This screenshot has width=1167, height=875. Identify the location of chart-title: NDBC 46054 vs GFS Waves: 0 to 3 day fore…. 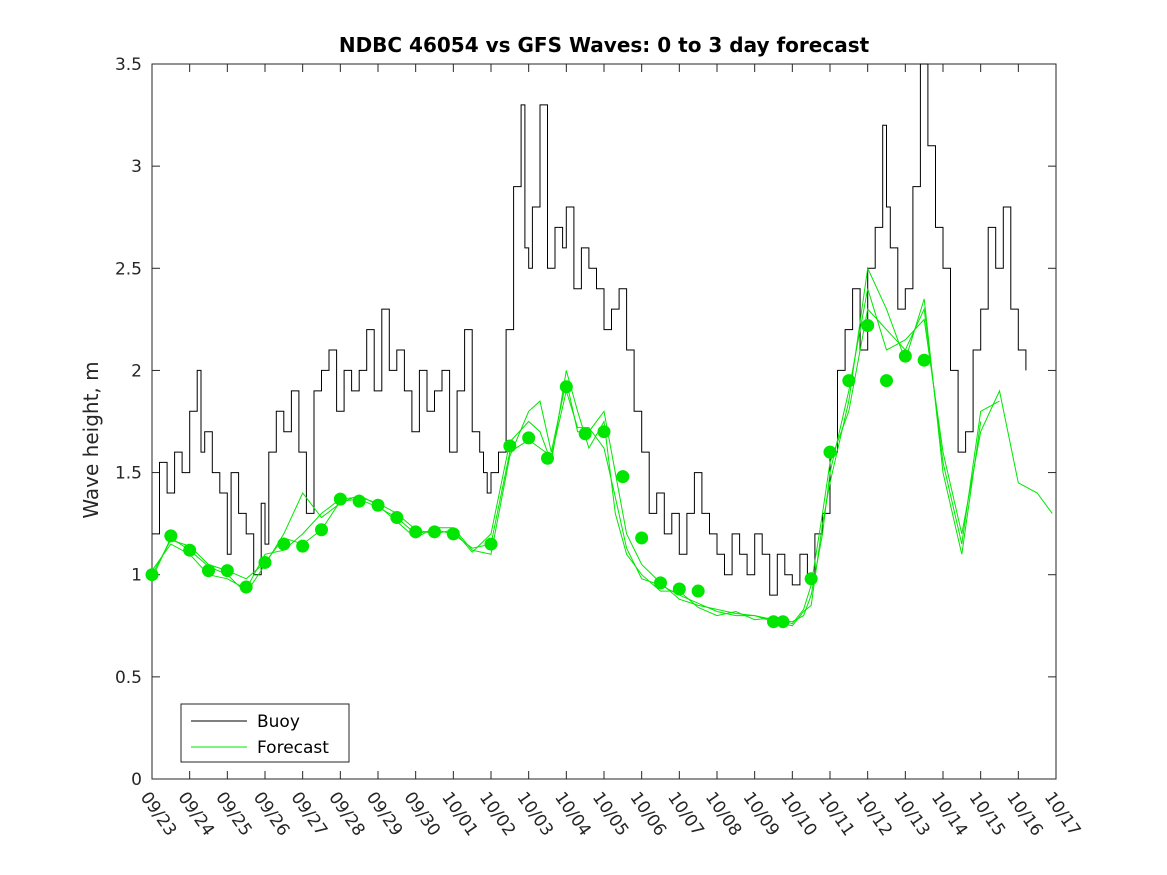
(604, 45).